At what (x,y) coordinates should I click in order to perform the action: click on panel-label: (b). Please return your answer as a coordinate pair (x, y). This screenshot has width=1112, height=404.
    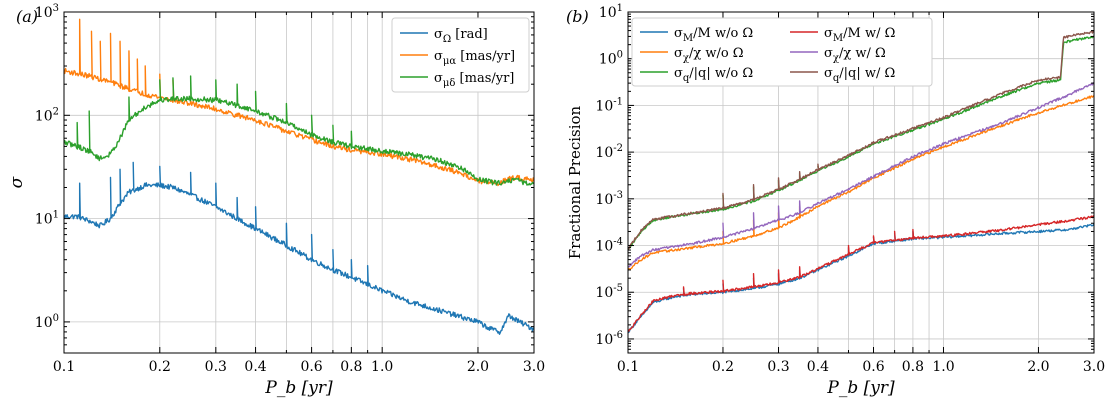
    Looking at the image, I should click on (577, 16).